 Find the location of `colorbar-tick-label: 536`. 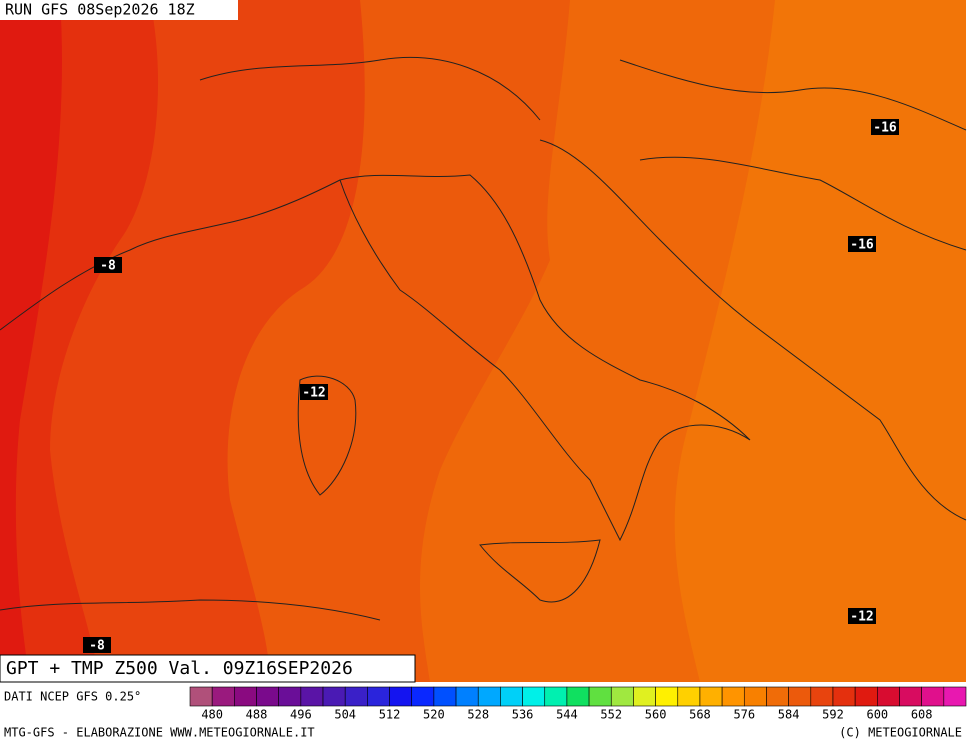

colorbar-tick-label: 536 is located at coordinates (523, 715).